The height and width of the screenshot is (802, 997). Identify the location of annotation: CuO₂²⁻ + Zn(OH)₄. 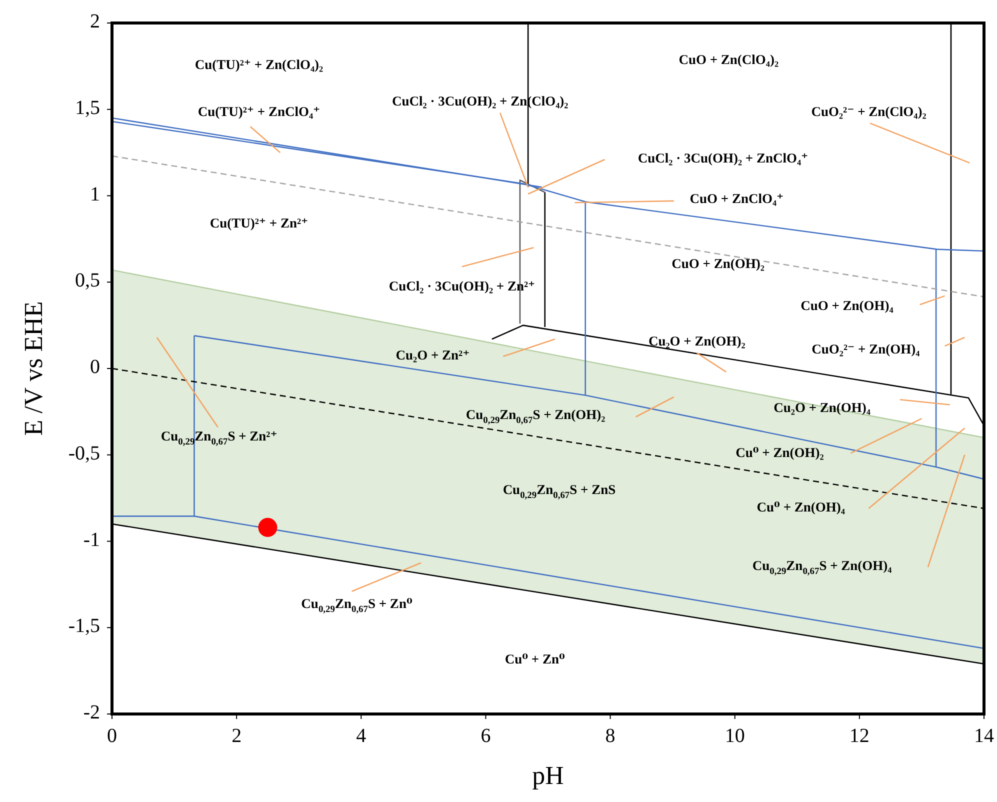
(866, 348).